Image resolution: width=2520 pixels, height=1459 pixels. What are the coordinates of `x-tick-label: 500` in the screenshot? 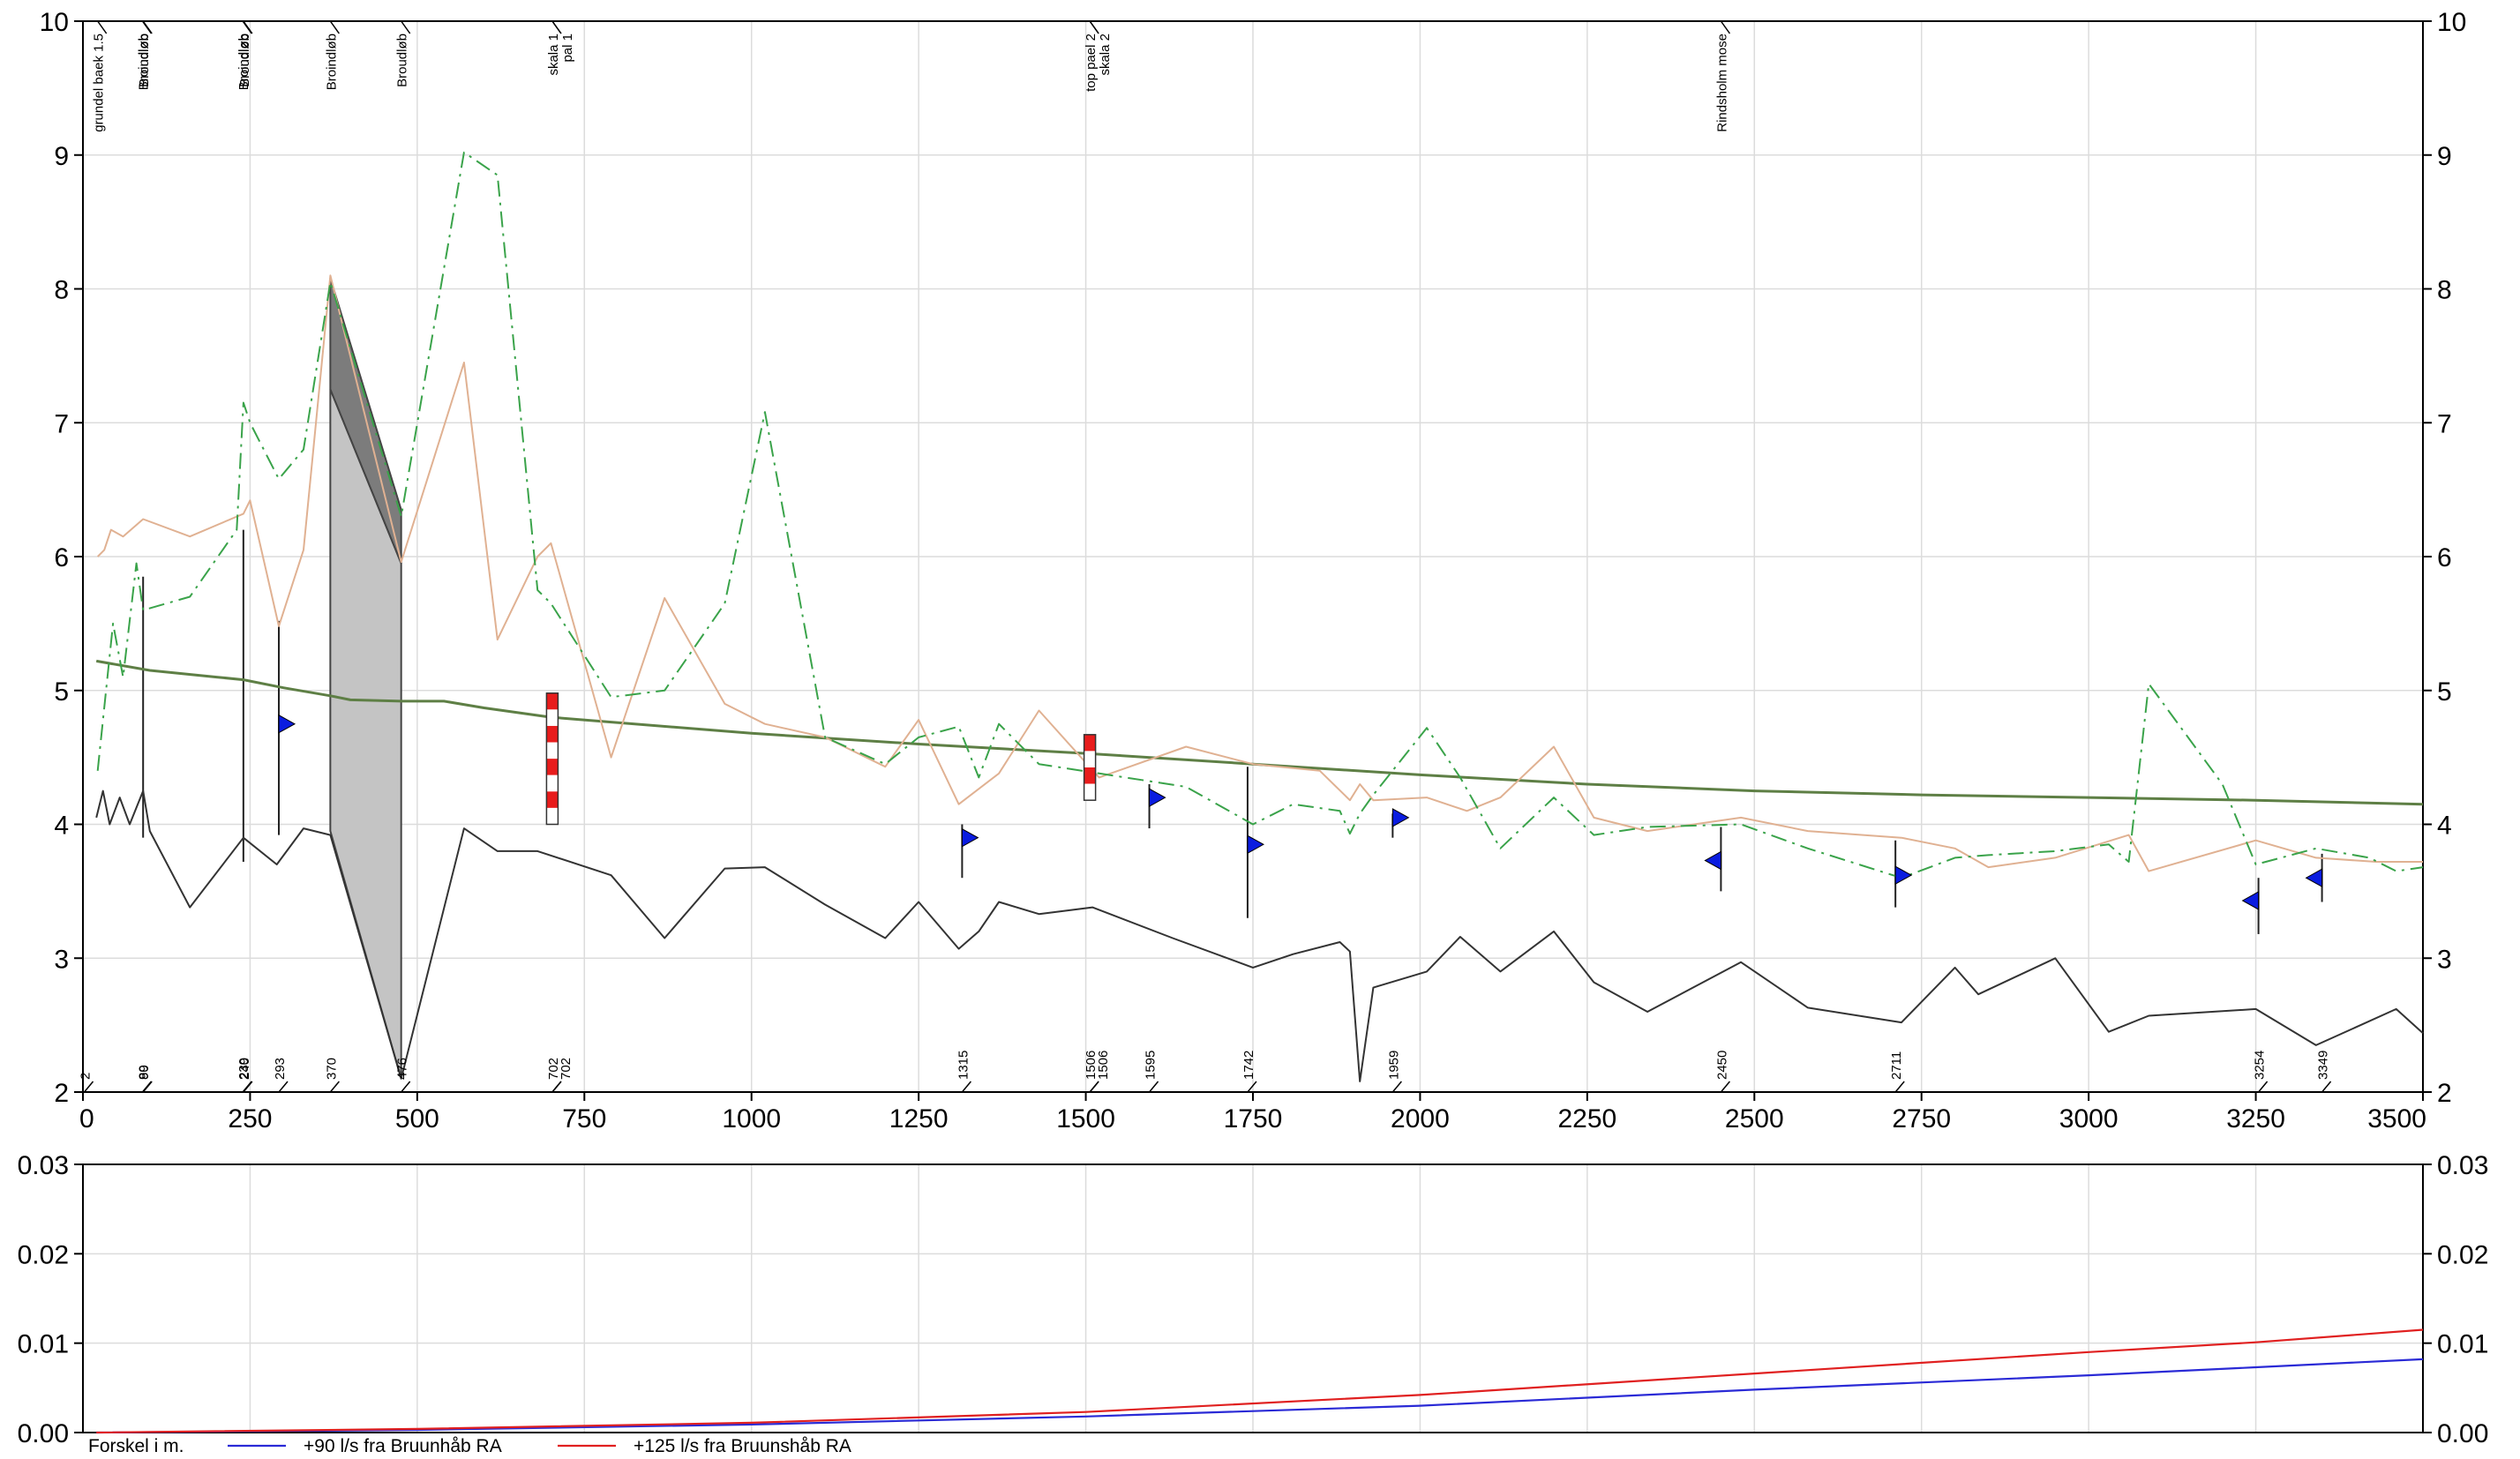 It's located at (417, 1119).